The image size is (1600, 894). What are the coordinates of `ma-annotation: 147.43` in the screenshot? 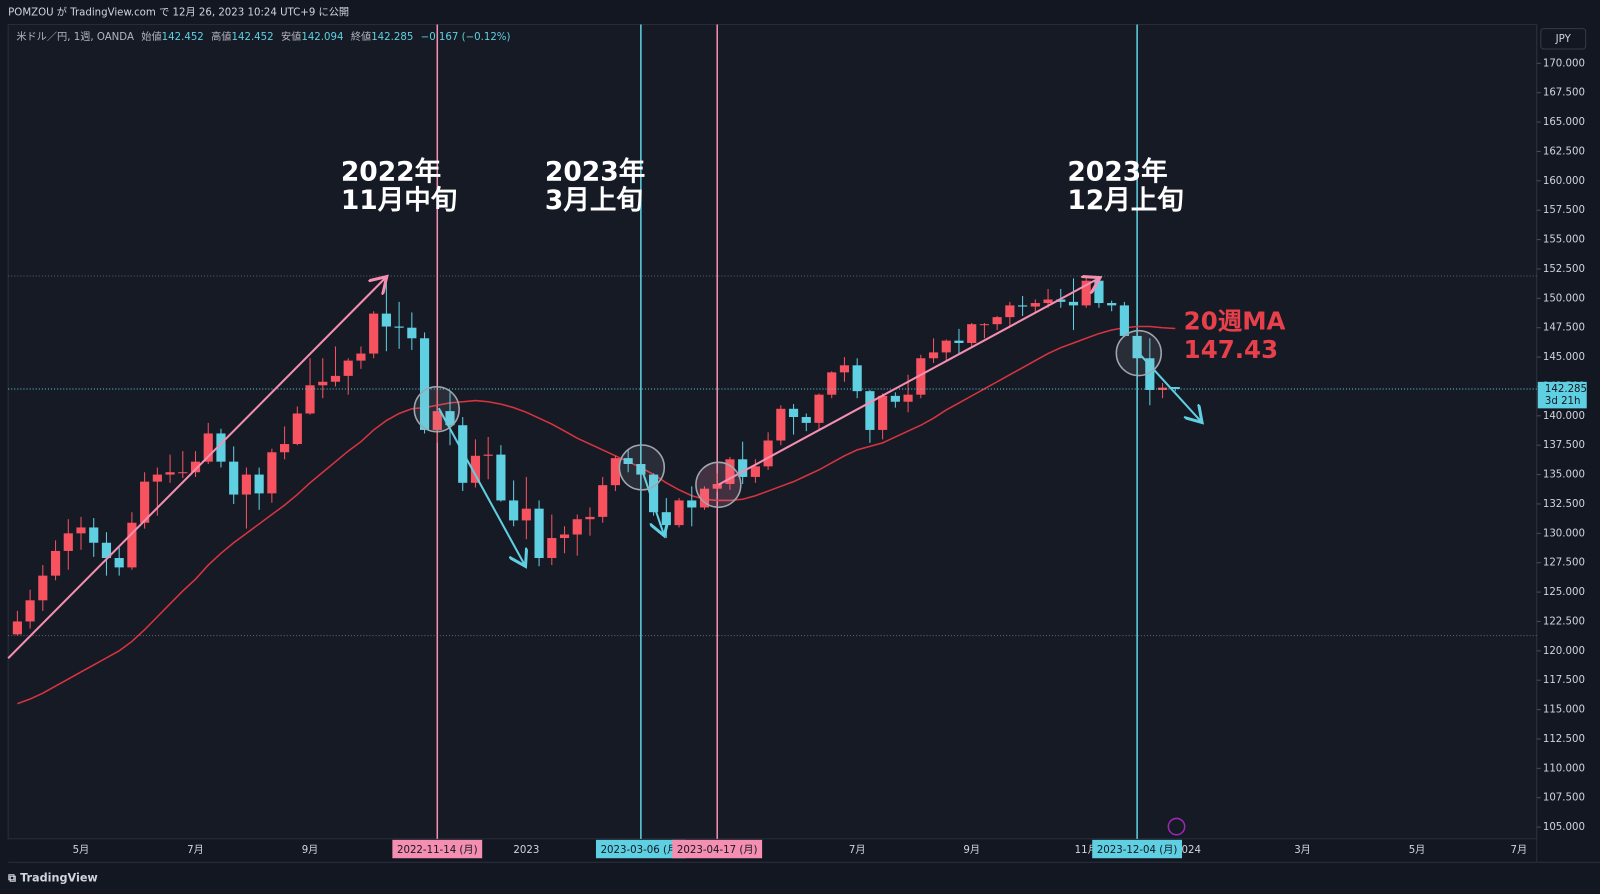 It's located at (1231, 349).